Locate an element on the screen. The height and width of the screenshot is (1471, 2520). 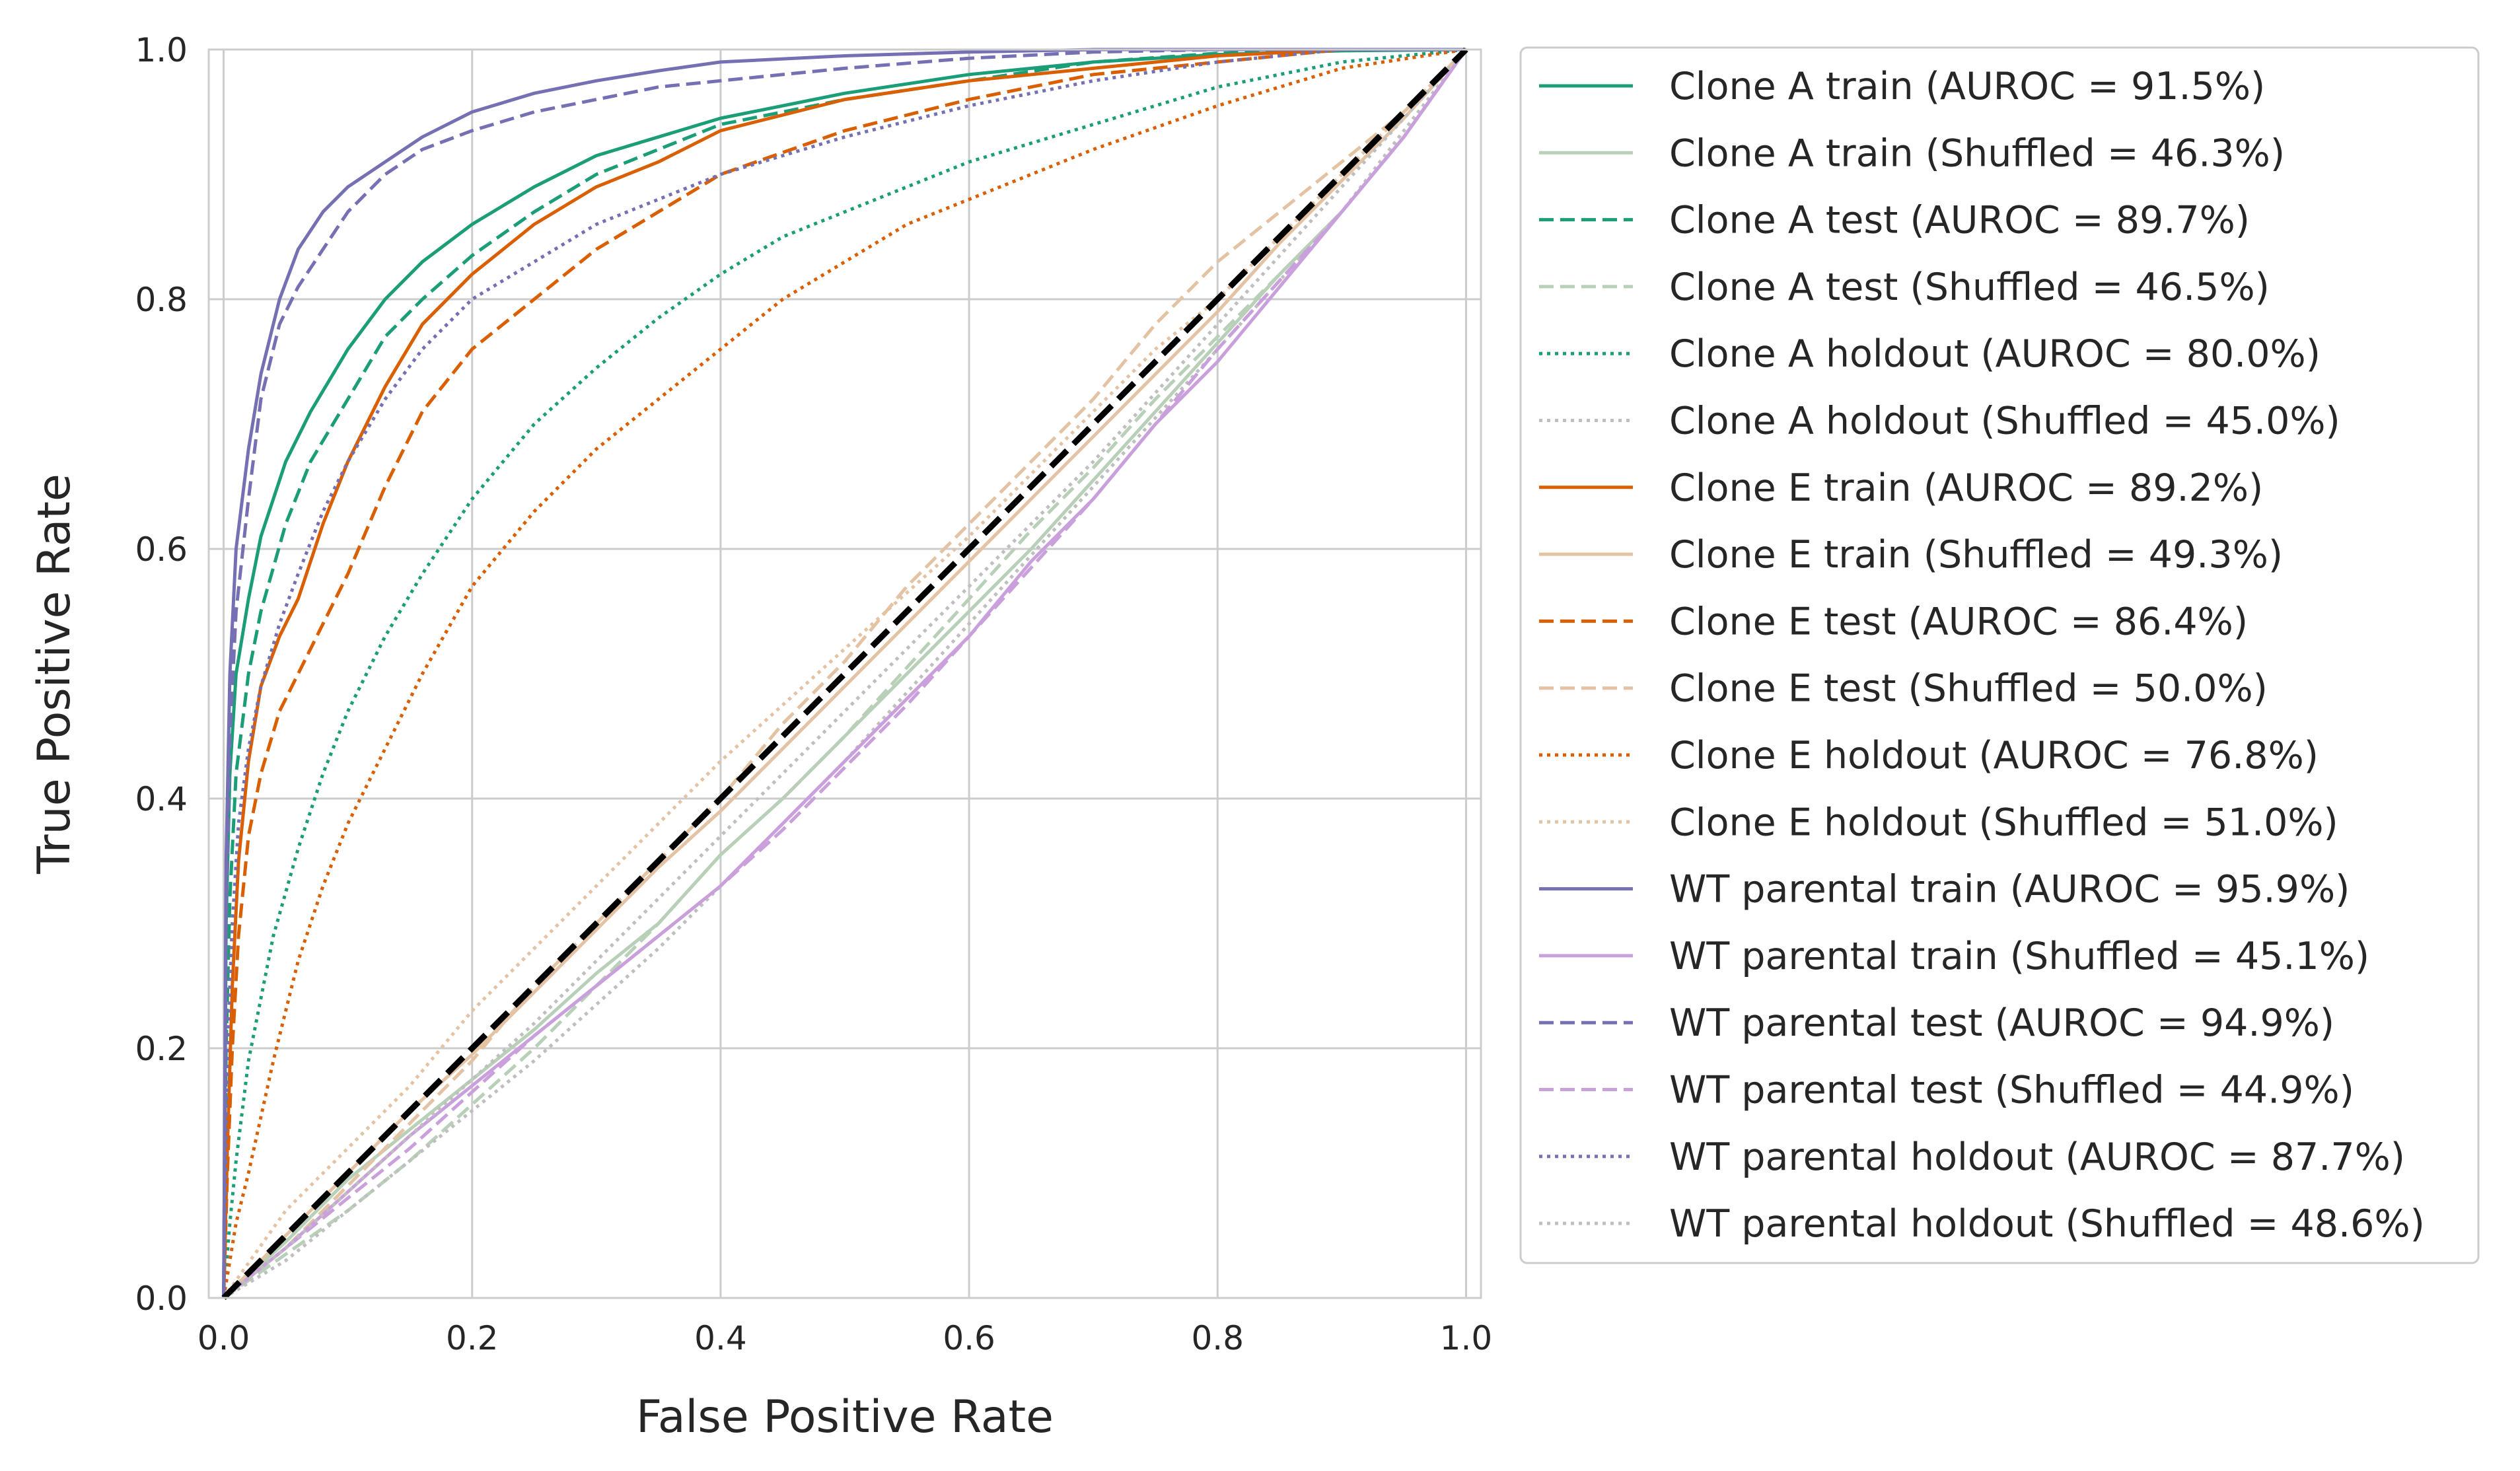
x-axis-label: False Positive Rate is located at coordinates (845, 1417).